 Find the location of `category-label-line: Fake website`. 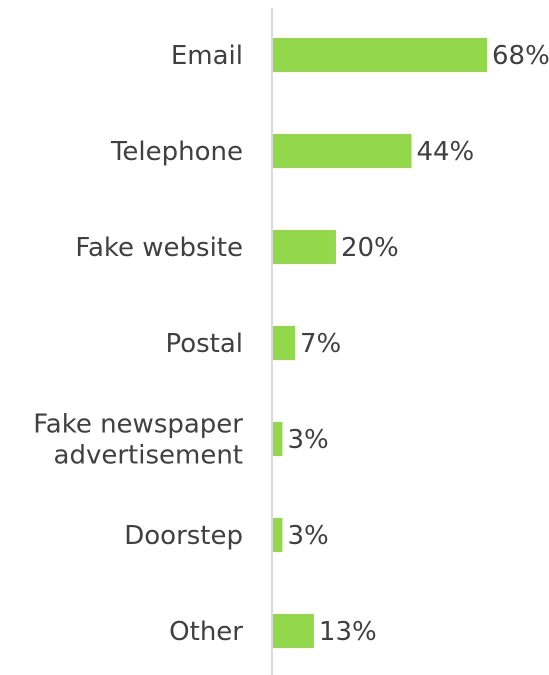

category-label-line: Fake website is located at coordinates (159, 248).